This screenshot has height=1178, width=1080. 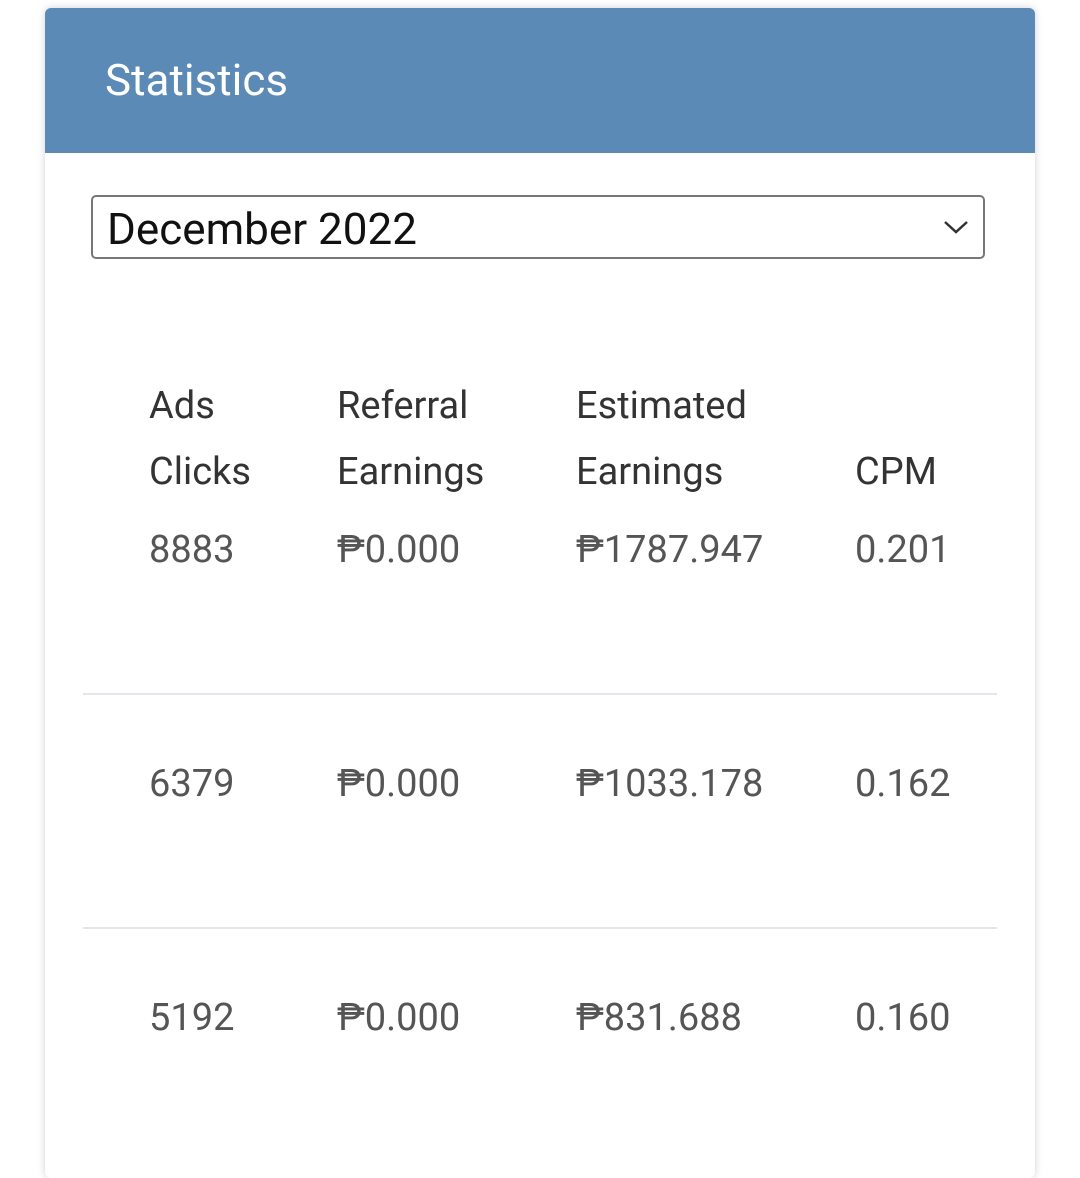 I want to click on table-cell: 0.201, so click(x=903, y=552).